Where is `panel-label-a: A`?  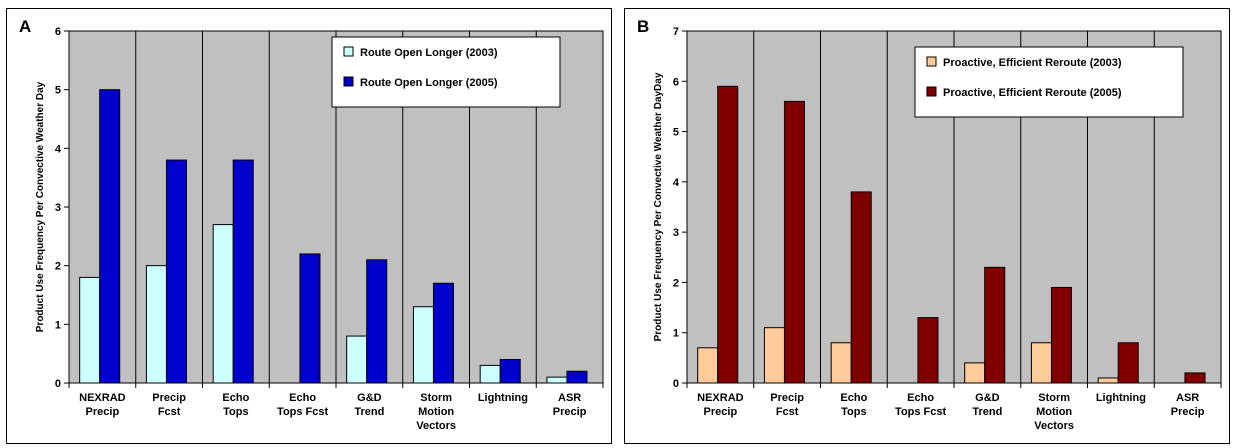
panel-label-a: A is located at coordinates (25, 26).